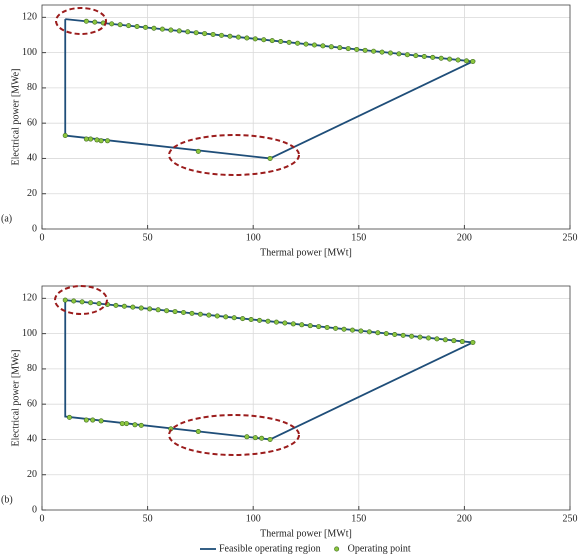 The height and width of the screenshot is (558, 578). Describe the element at coordinates (32, 87) in the screenshot. I see `y-tick-label: 80` at that location.